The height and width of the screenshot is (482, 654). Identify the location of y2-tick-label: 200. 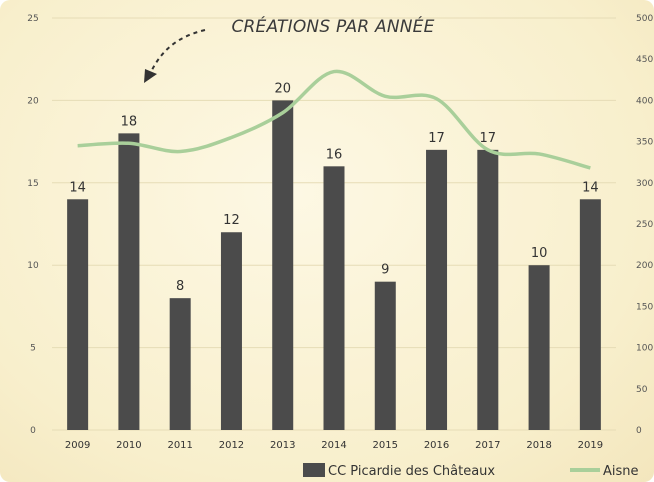
(644, 266).